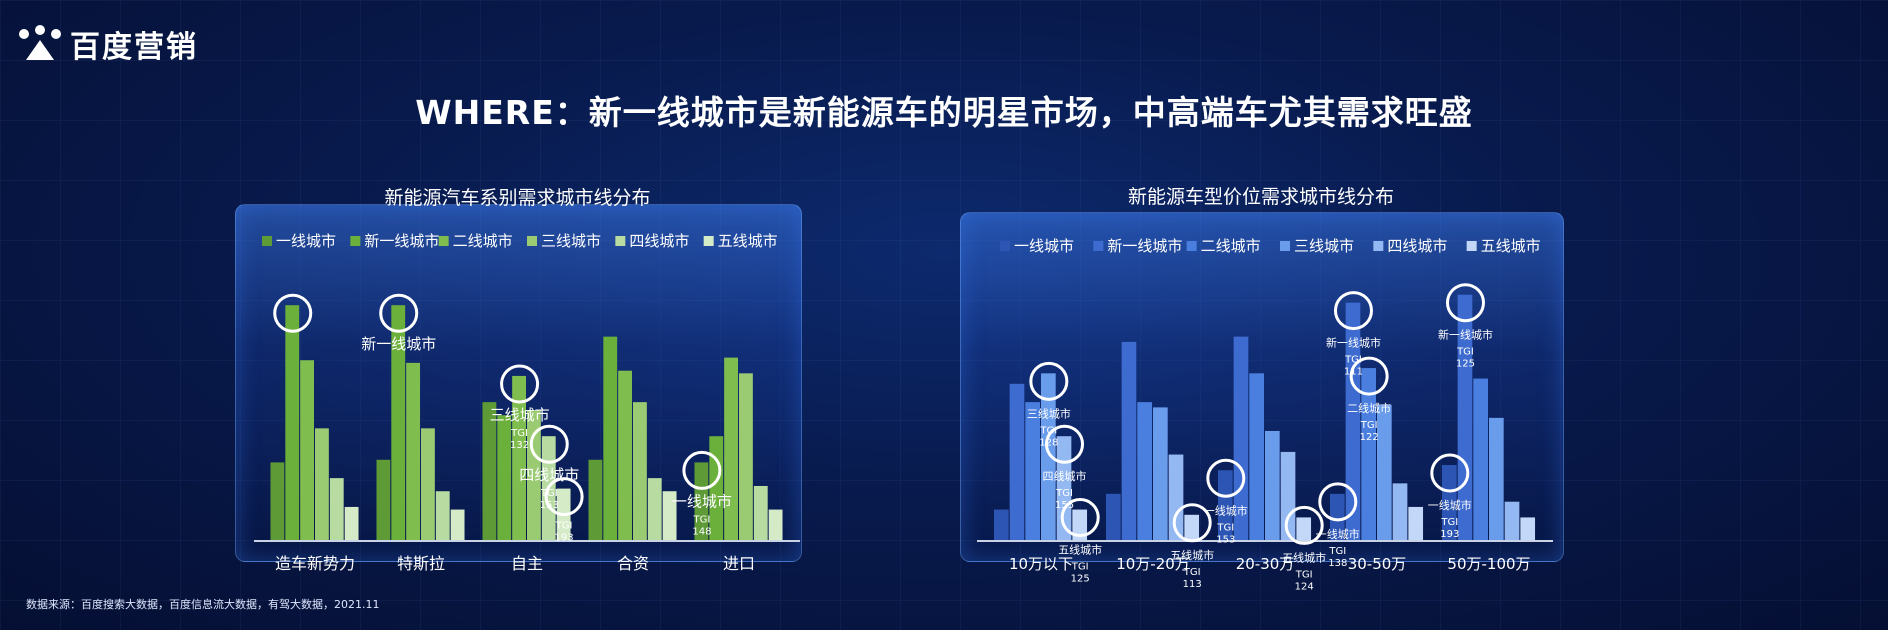 The height and width of the screenshot is (630, 1888). Describe the element at coordinates (1231, 246) in the screenshot. I see `legend-label: 二线城市` at that location.